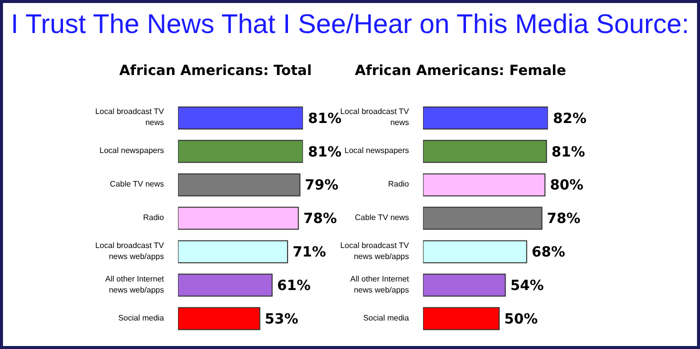 This screenshot has width=700, height=349. What do you see at coordinates (350, 24) in the screenshot?
I see `text: I Trust The News That I See/Hear on This Media Source:` at bounding box center [350, 24].